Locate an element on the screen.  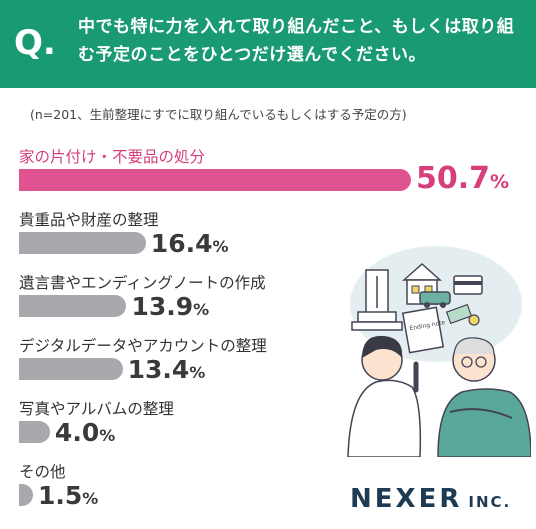
value-label: 4.0% is located at coordinates (85, 432).